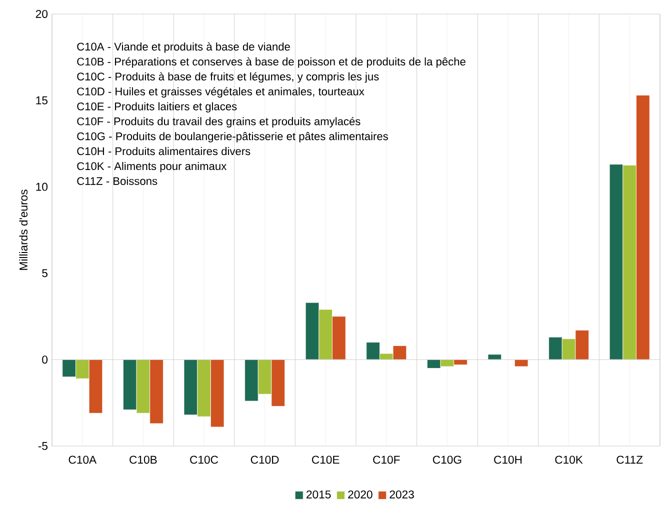 The width and height of the screenshot is (665, 505). What do you see at coordinates (43, 446) in the screenshot?
I see `y-tick-label: -5` at bounding box center [43, 446].